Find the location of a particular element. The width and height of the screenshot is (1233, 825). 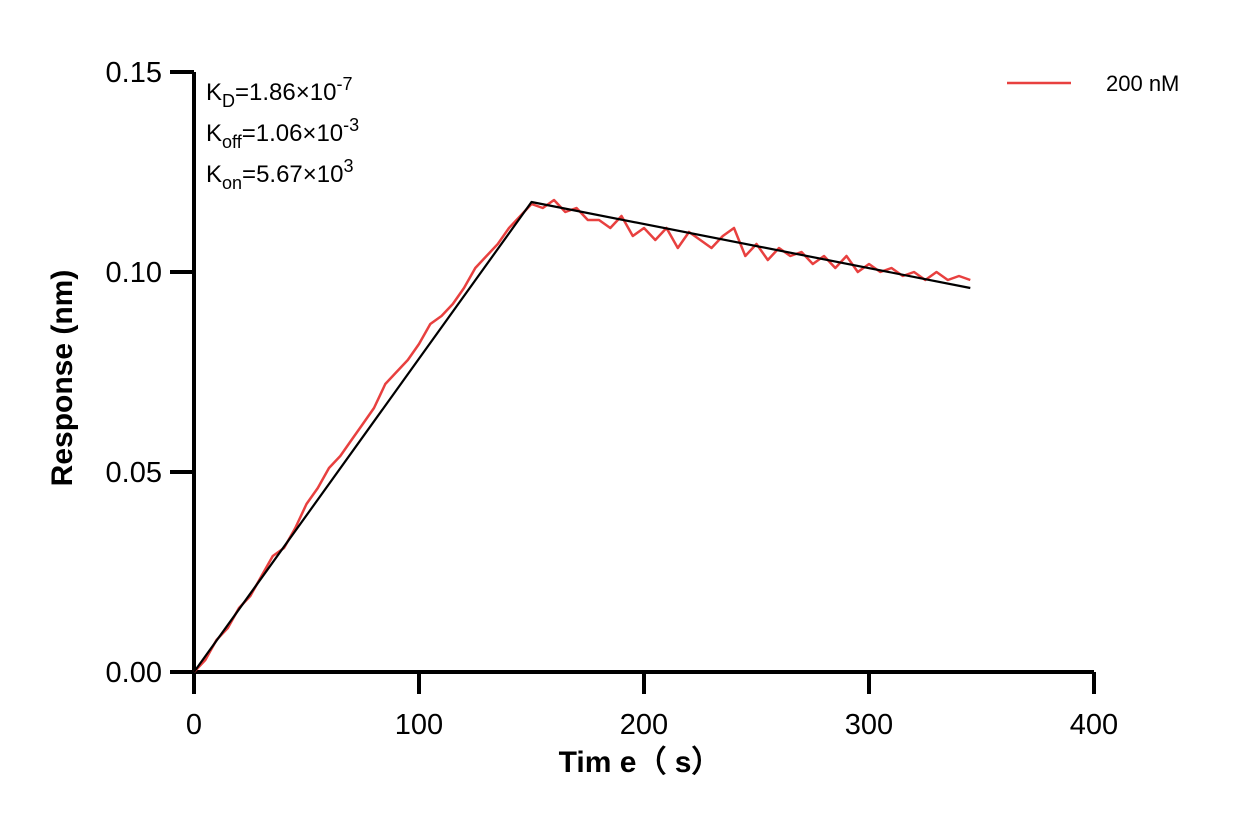

x-tick-label: 300 is located at coordinates (869, 725).